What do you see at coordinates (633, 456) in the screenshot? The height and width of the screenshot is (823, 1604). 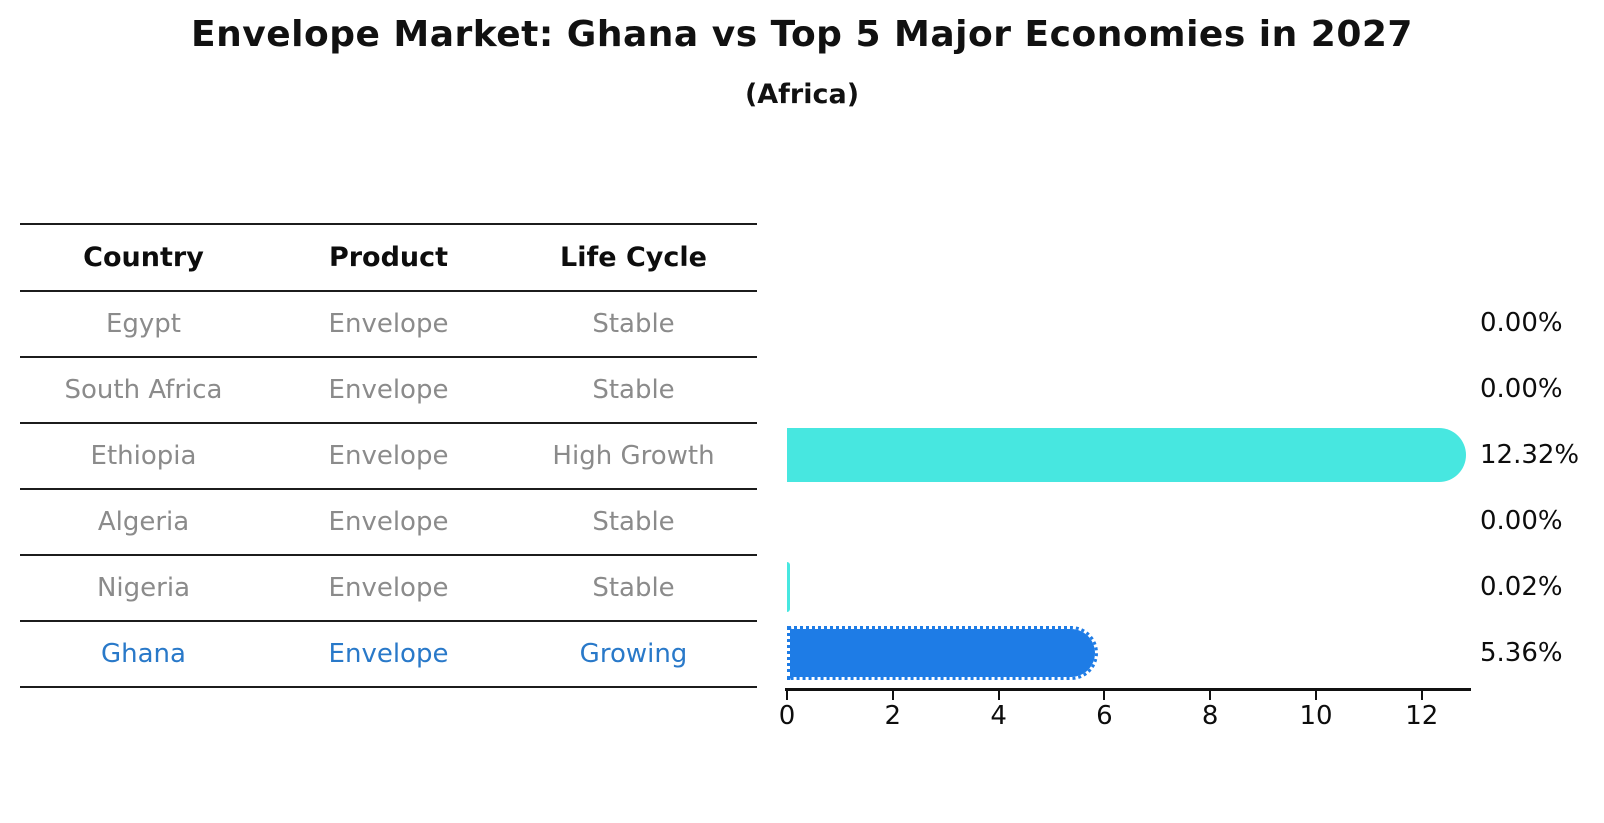 I see `life-cycle-cell: High Growth` at bounding box center [633, 456].